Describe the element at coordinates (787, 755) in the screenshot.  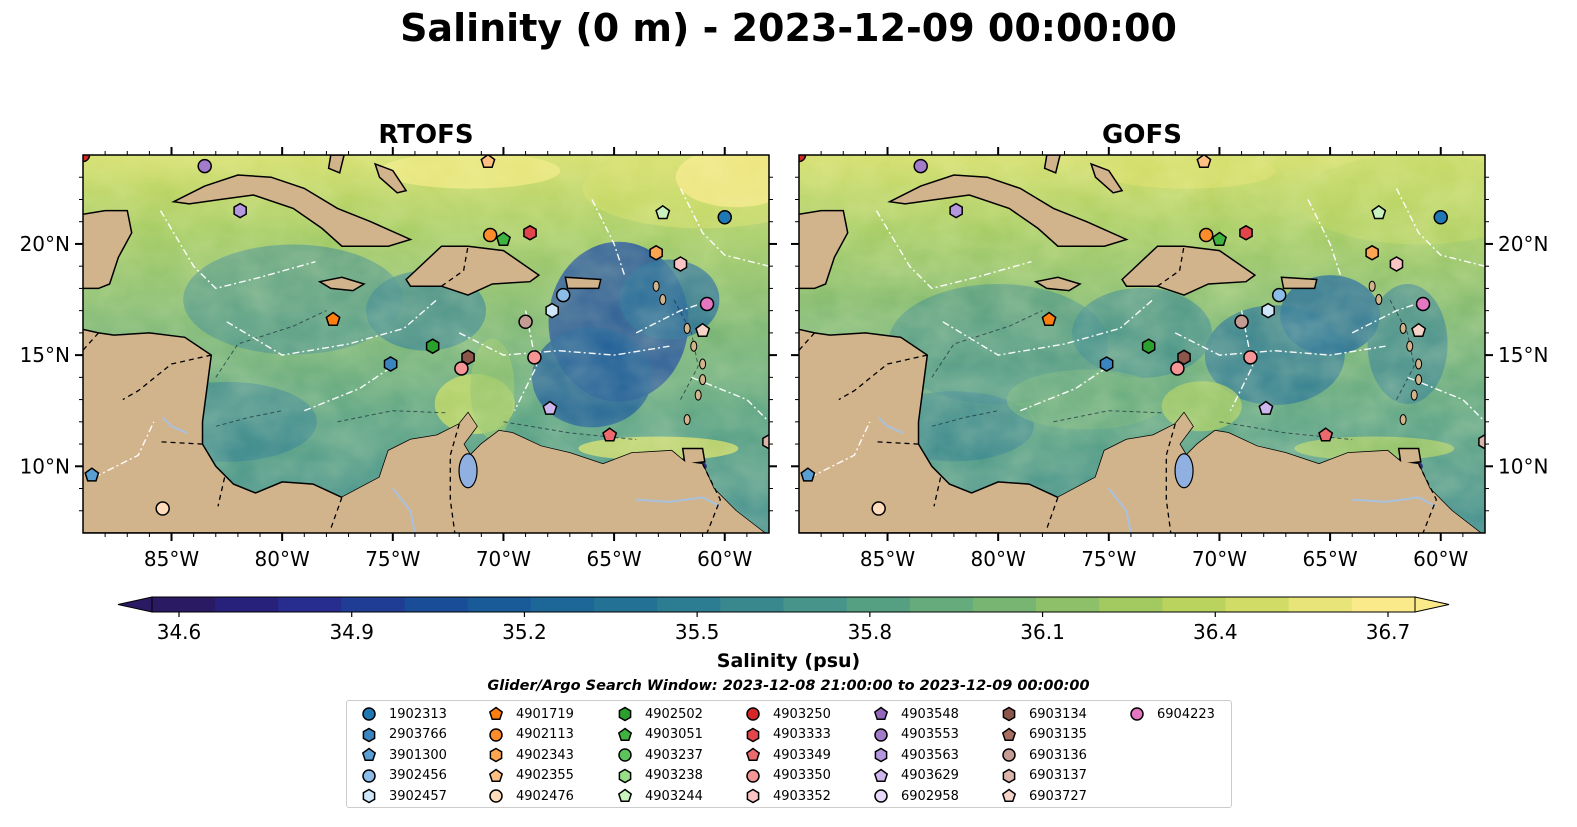
I see `legend-item-4903349: 4903349` at that location.